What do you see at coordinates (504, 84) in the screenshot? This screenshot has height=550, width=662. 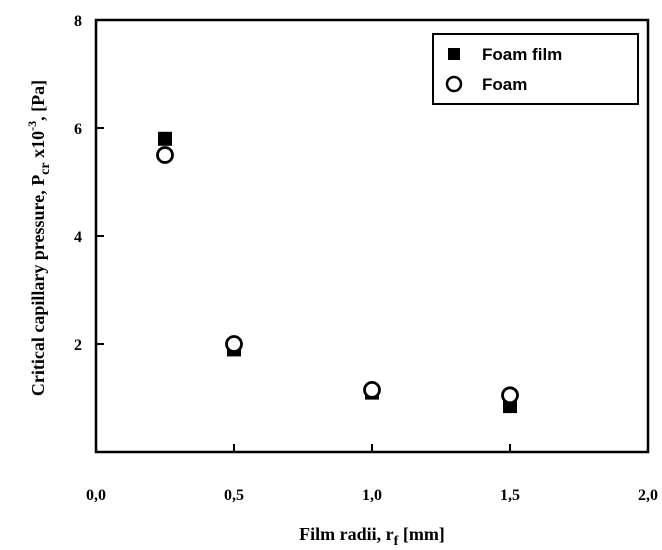 I see `legend-label-foam: Foam` at bounding box center [504, 84].